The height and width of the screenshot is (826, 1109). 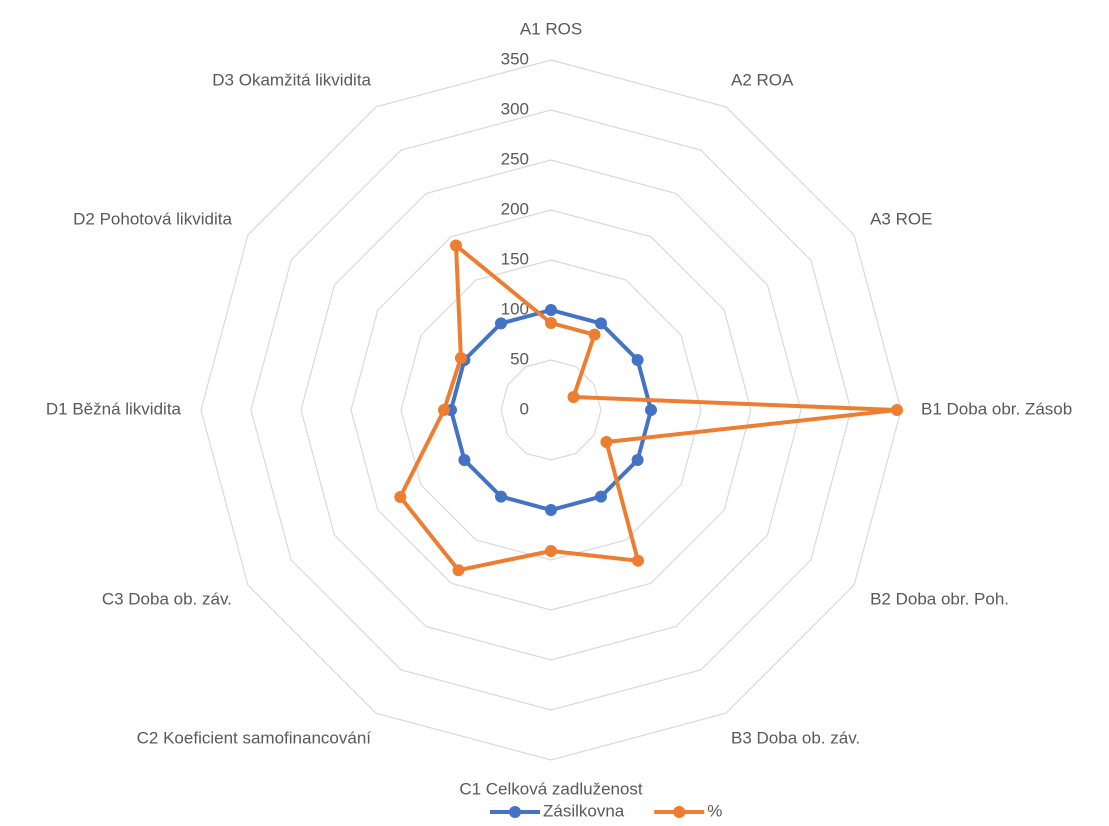 I want to click on category-label: A2 ROA, so click(x=762, y=79).